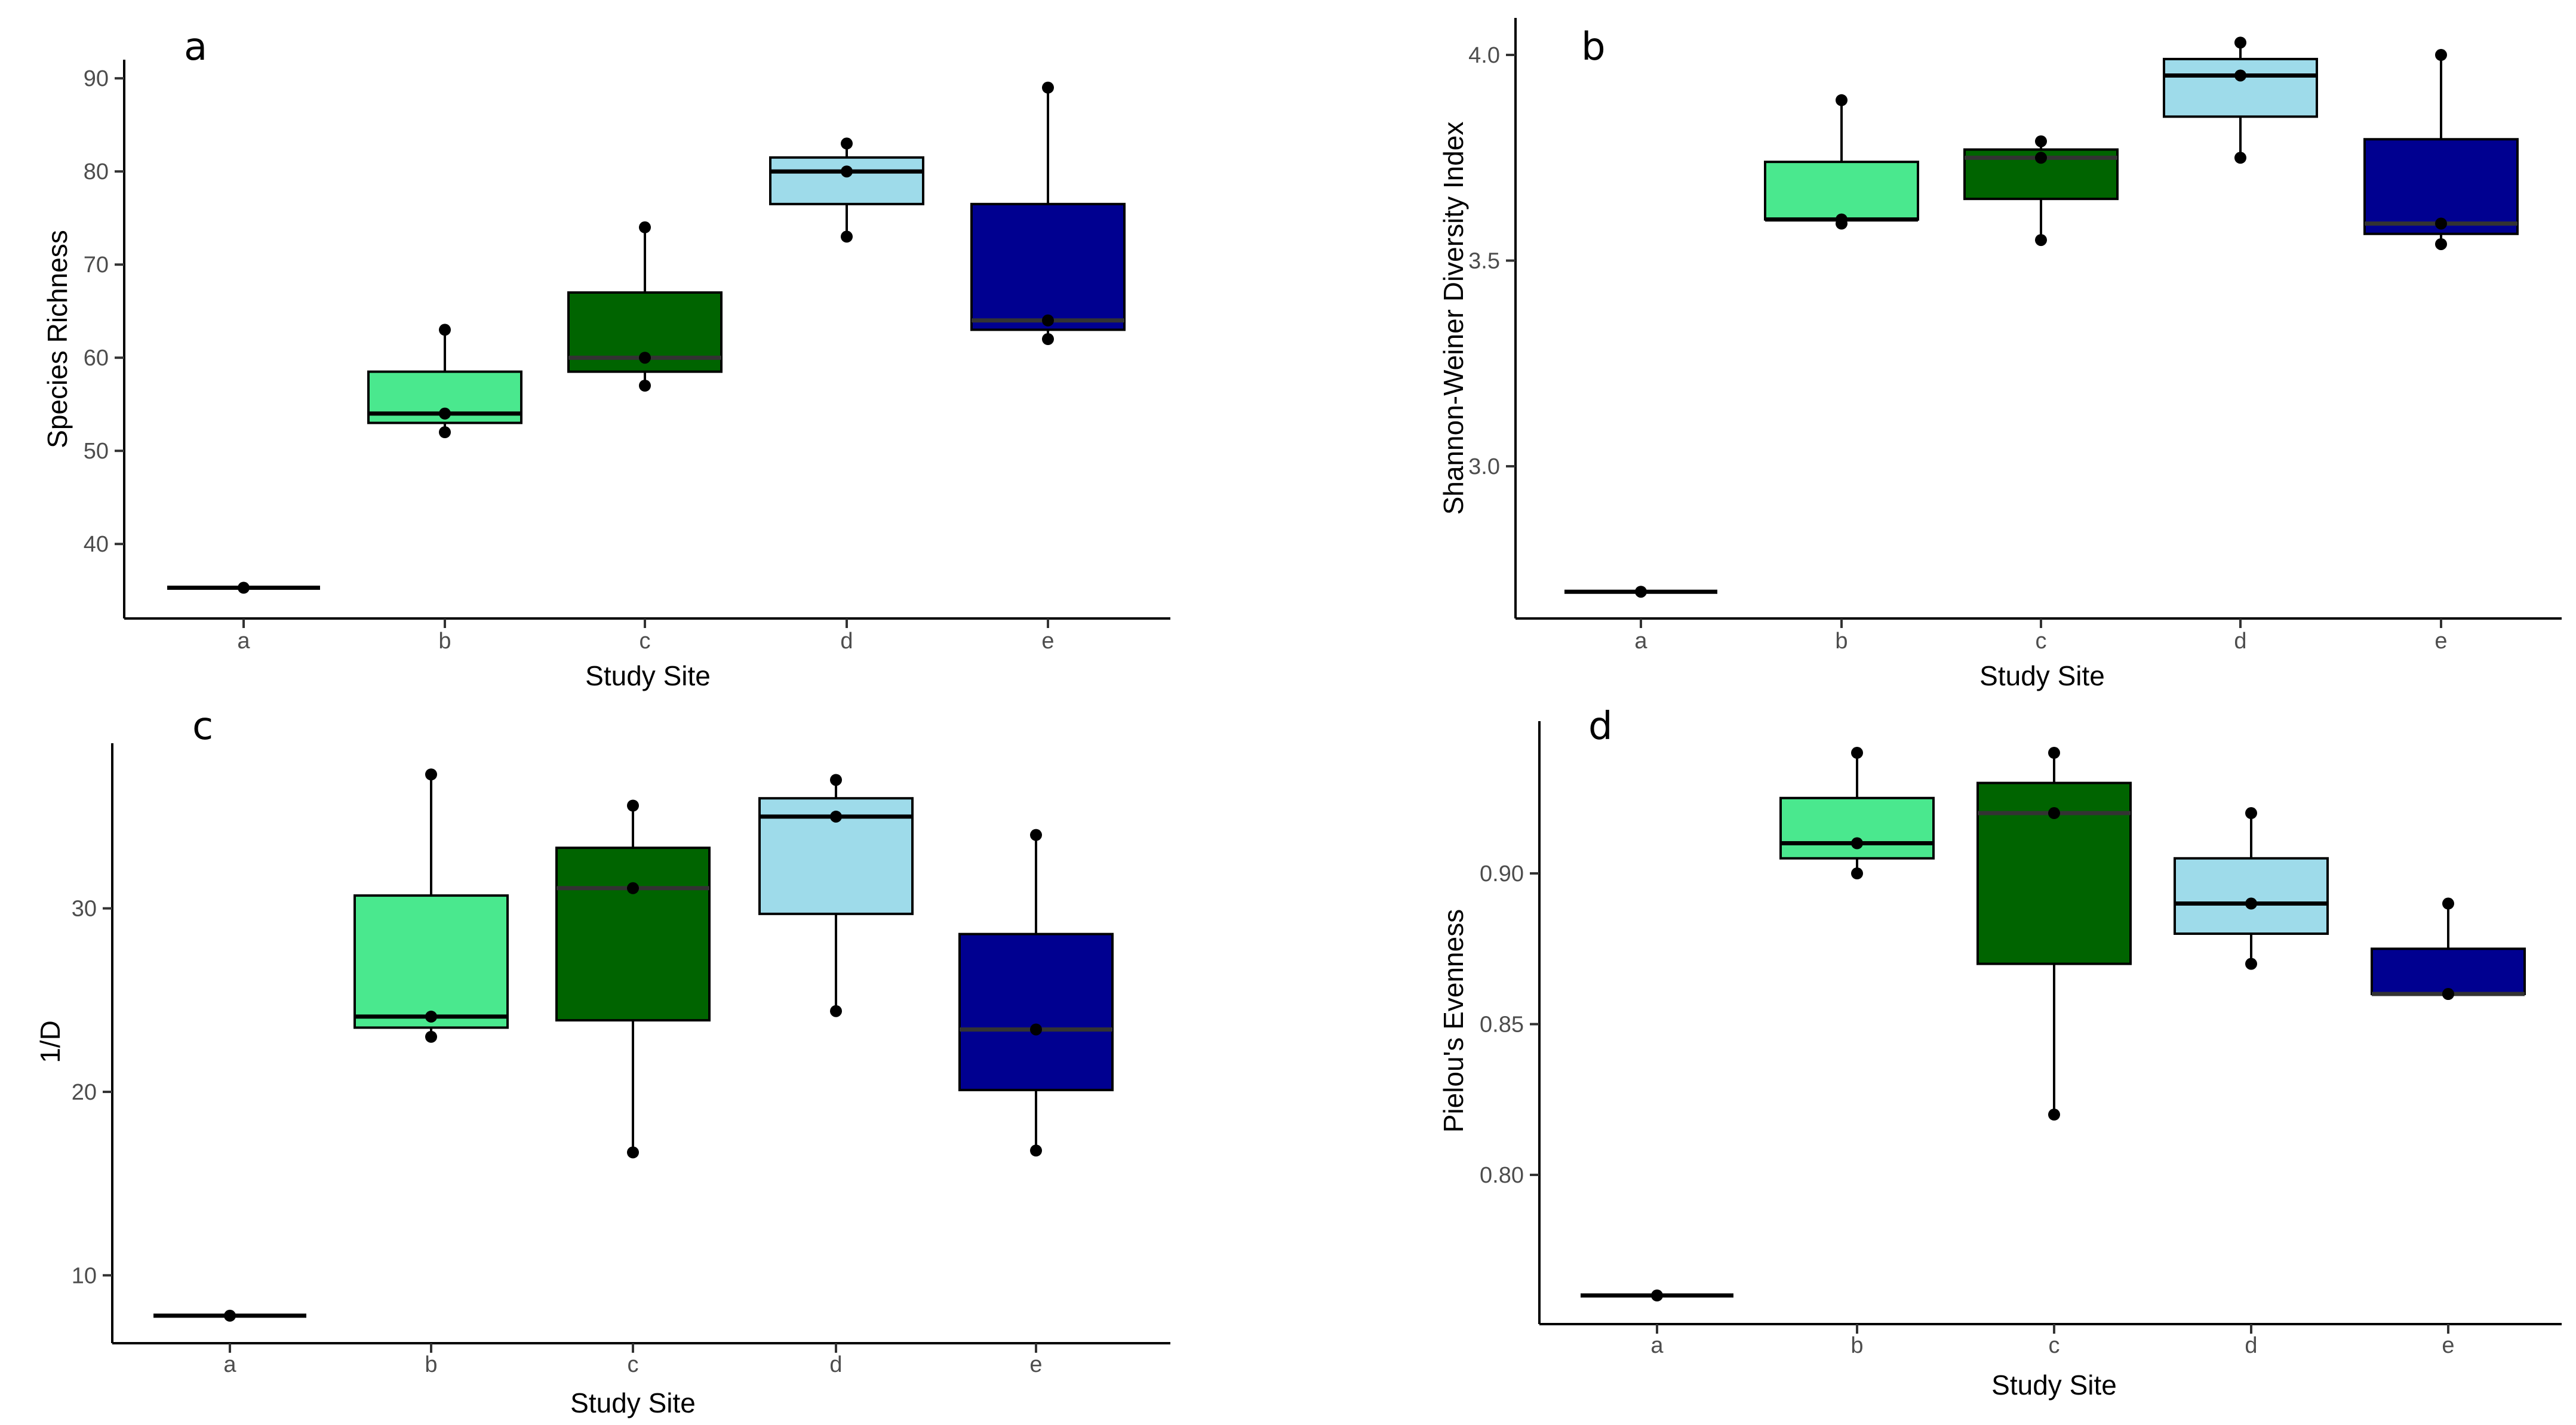 This screenshot has width=2576, height=1425. What do you see at coordinates (203, 726) in the screenshot?
I see `panel-letter: c` at bounding box center [203, 726].